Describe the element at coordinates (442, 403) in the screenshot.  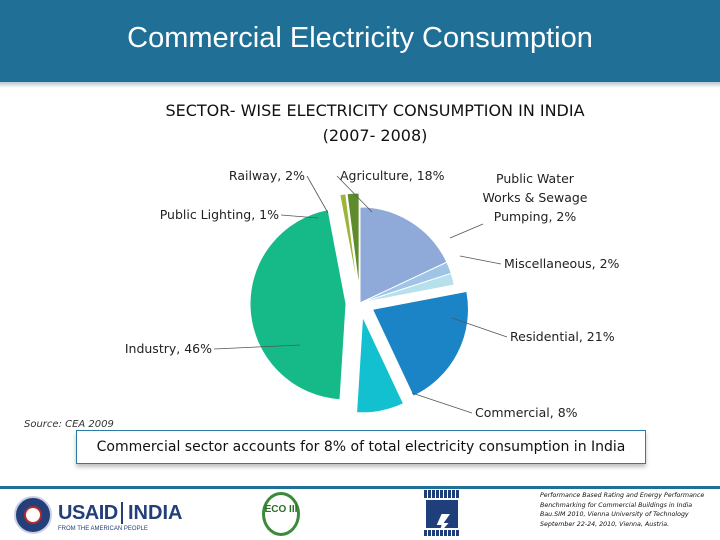
I see `pie-leader-commercial` at that location.